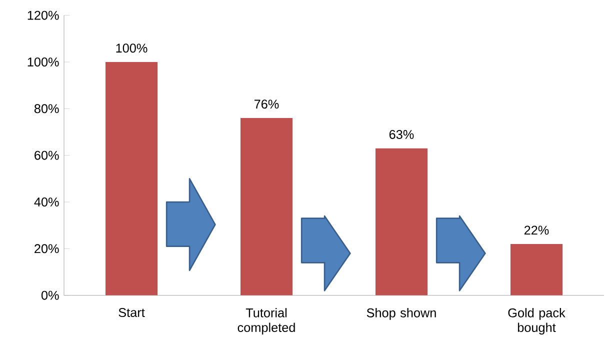 The height and width of the screenshot is (362, 611). I want to click on data-label: 63%, so click(401, 134).